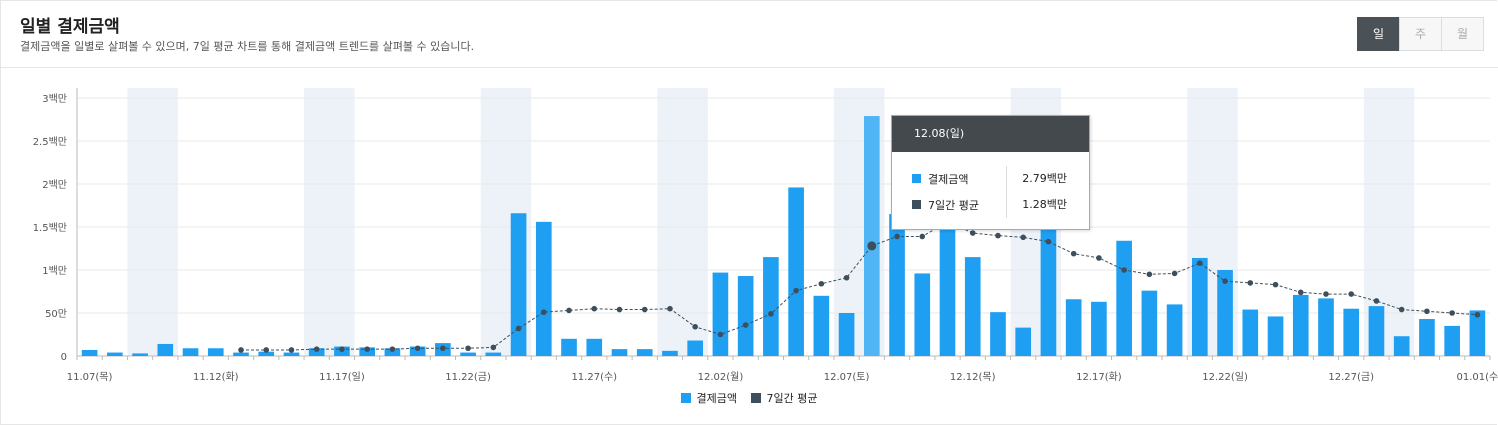 This screenshot has height=425, width=1498. What do you see at coordinates (990, 205) in the screenshot?
I see `tooltip-row-average: 7일간 평균 1.28백만` at bounding box center [990, 205].